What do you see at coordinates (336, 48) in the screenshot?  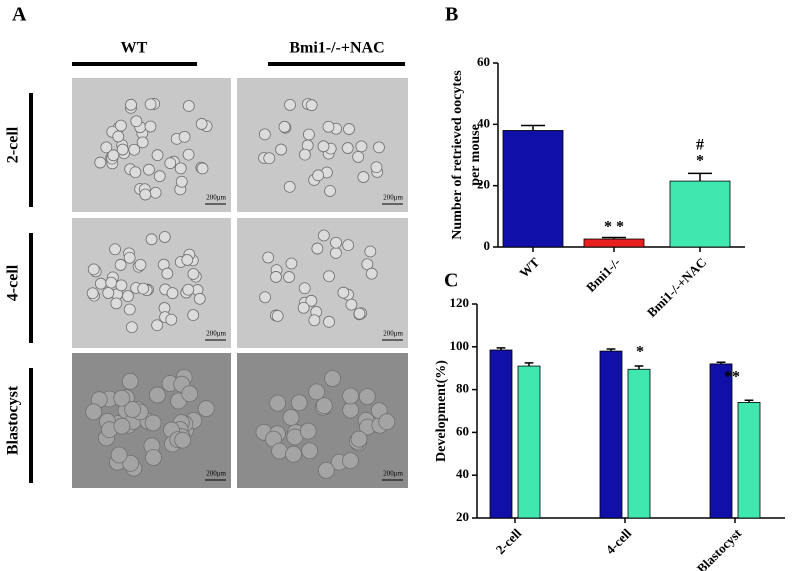 I see `column-label: Bmi1-/-+NAC` at bounding box center [336, 48].